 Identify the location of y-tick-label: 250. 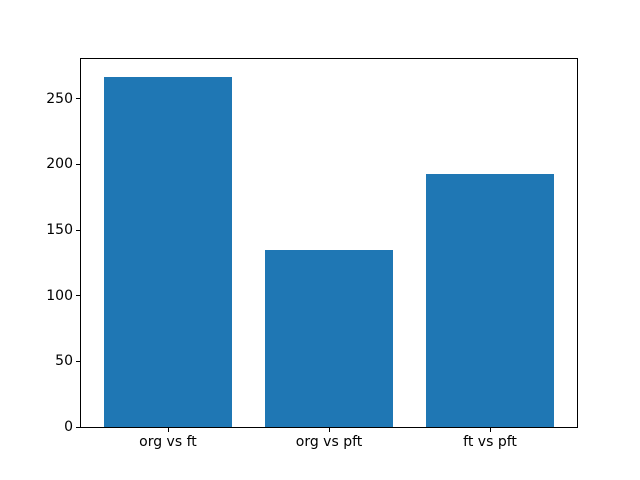
(59, 98).